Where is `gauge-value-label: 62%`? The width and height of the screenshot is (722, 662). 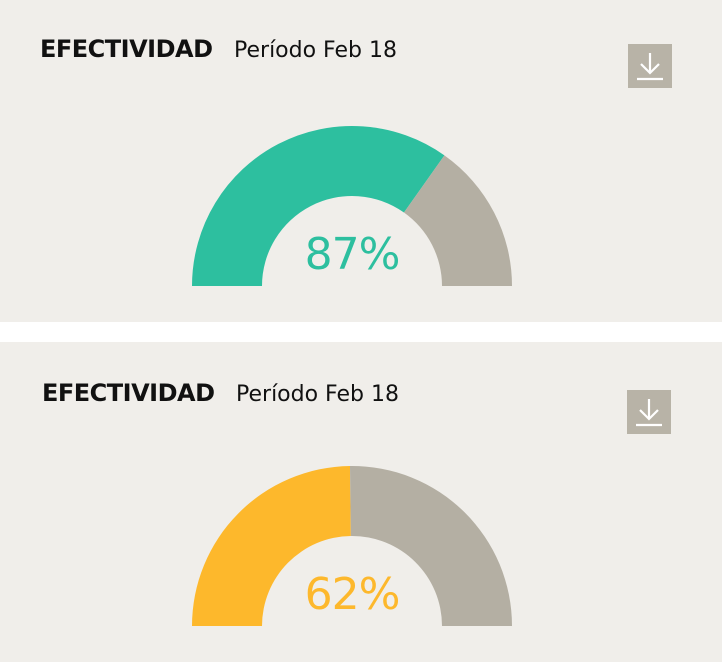
gauge-value-label: 62% is located at coordinates (352, 594).